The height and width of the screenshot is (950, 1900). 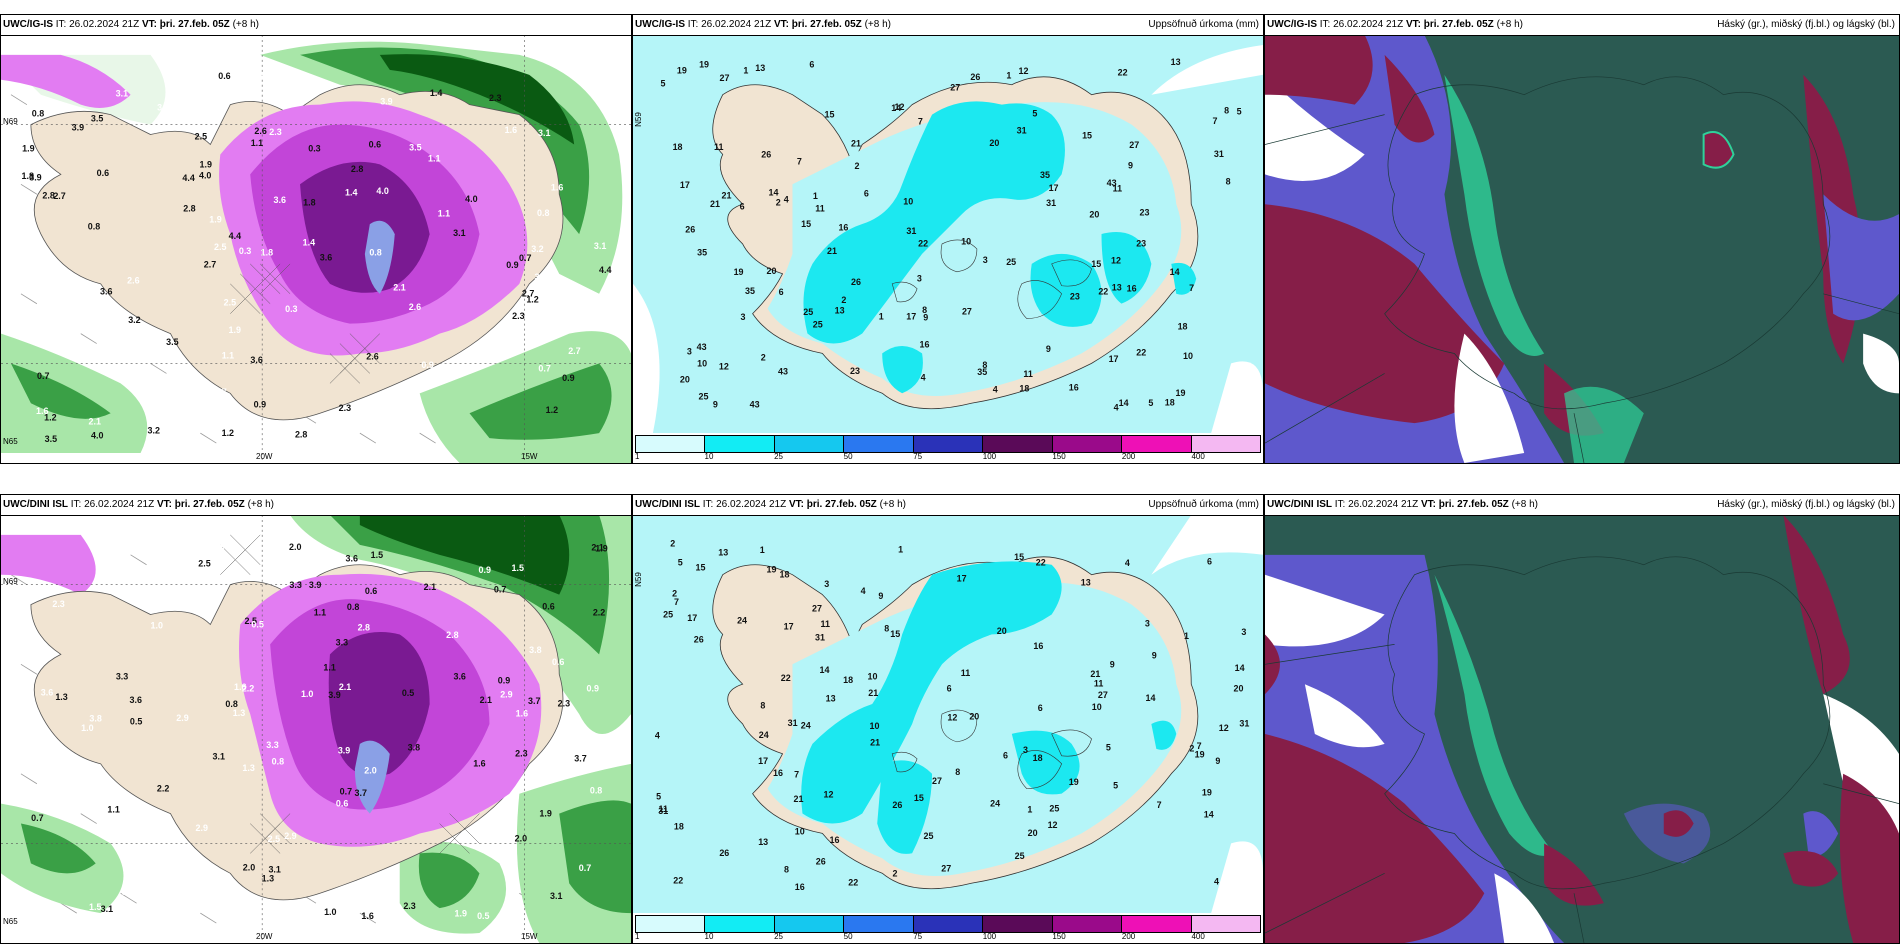 I want to click on value-label: 19, so click(x=1074, y=782).